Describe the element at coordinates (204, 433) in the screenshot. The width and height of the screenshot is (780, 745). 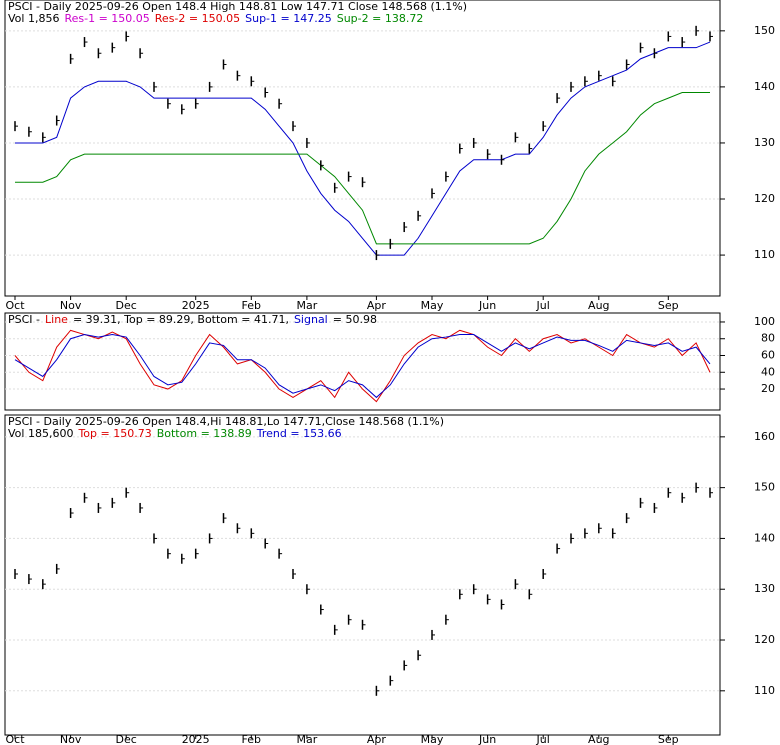
I see `header-segment: Bottom = 138.89` at that location.